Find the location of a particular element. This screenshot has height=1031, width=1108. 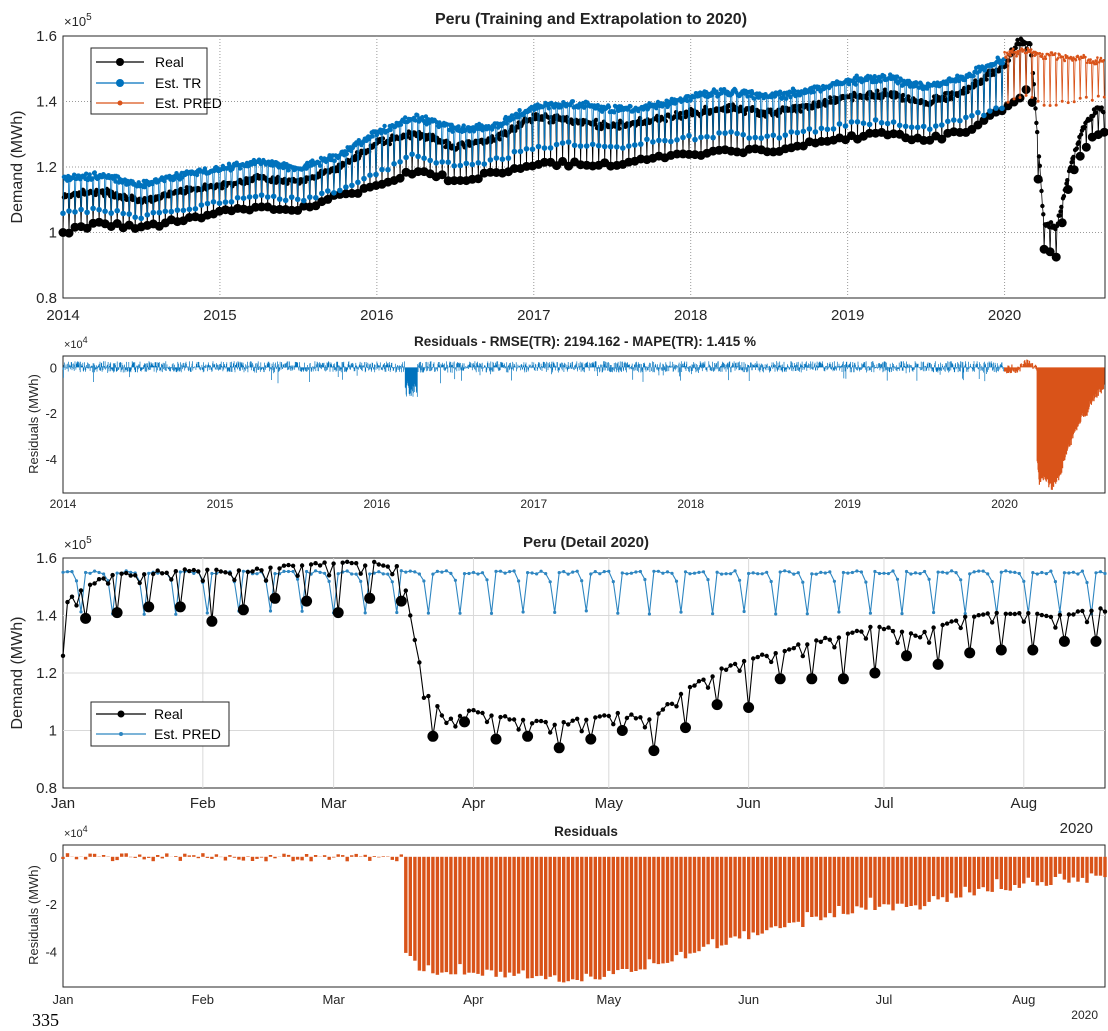

x-tick-label: Jun is located at coordinates (748, 999).